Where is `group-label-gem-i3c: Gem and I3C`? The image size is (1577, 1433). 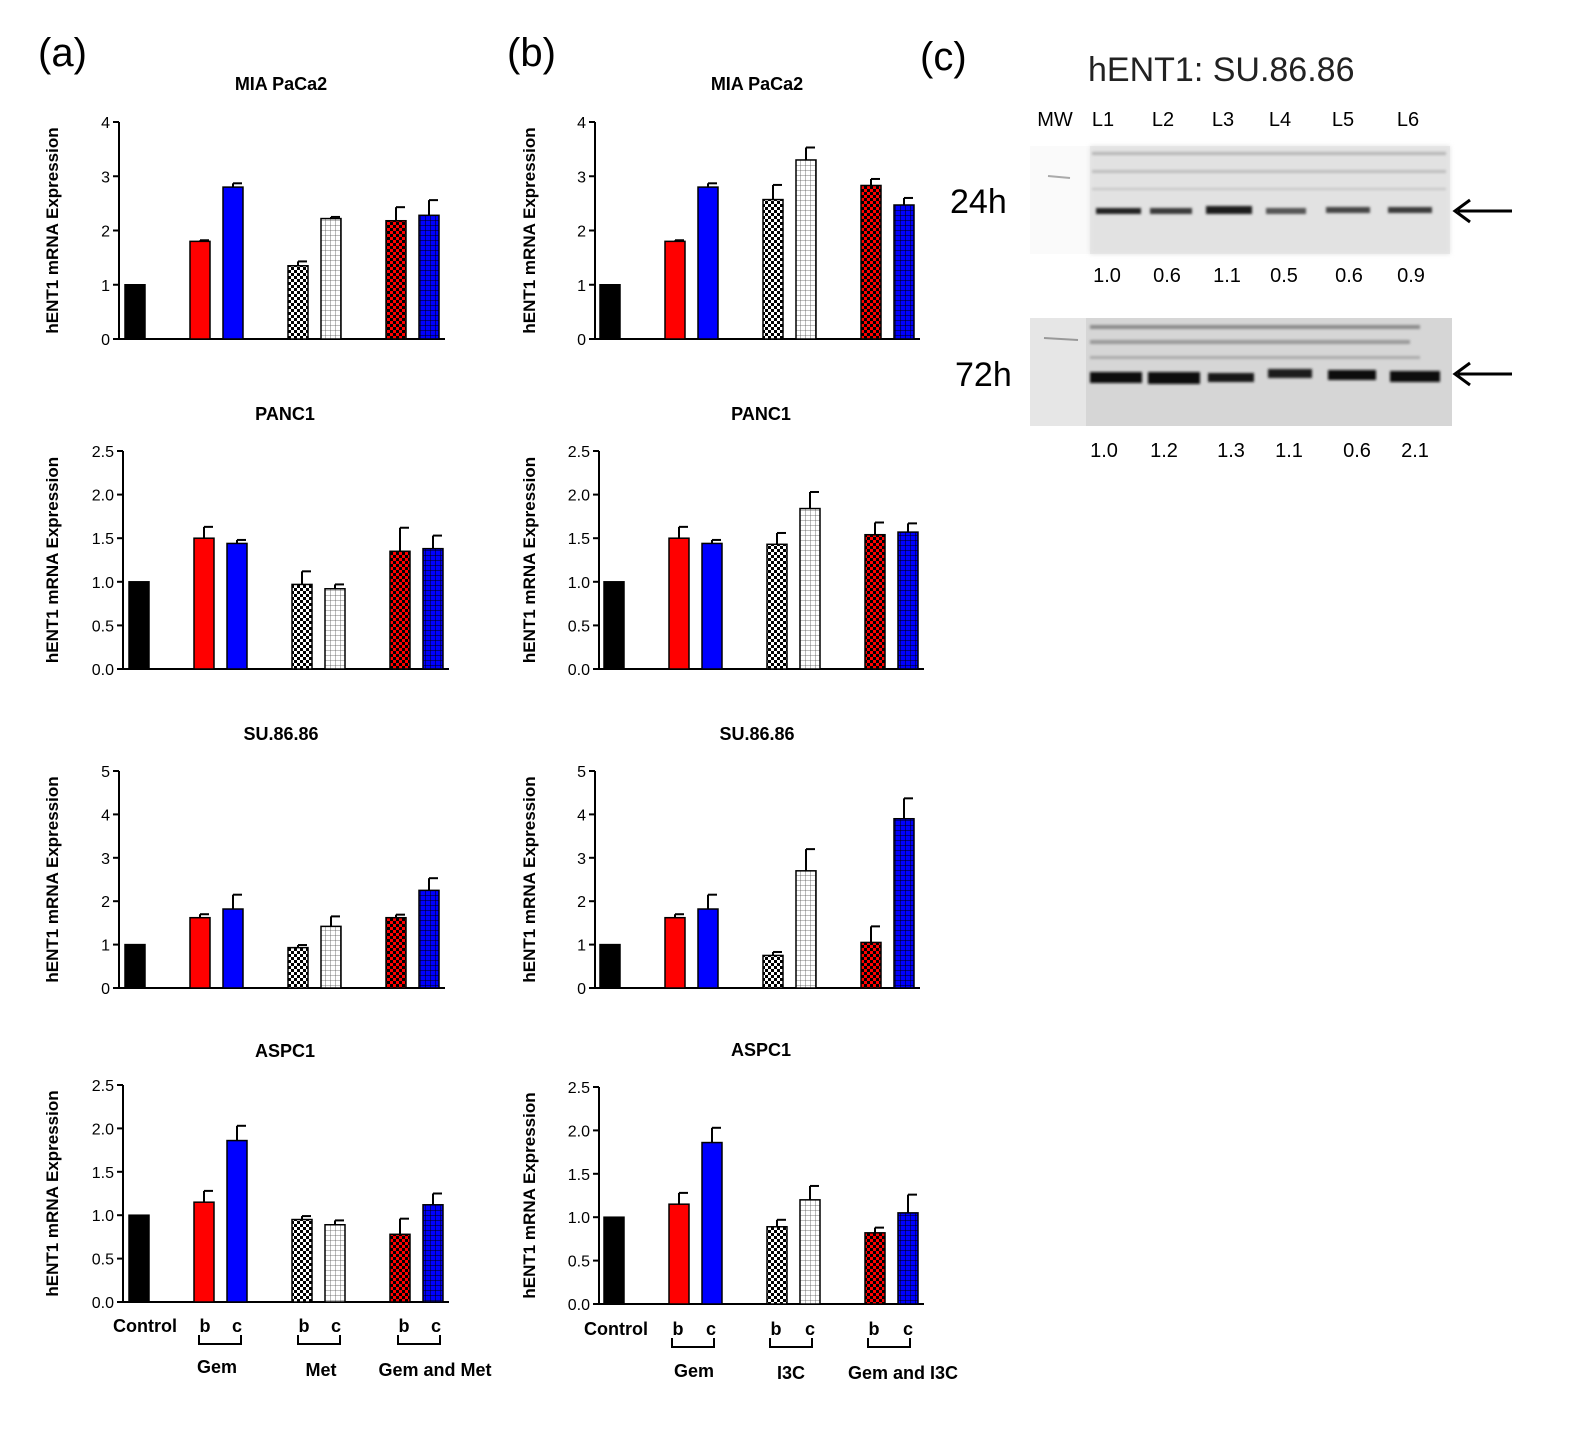
group-label-gem-i3c: Gem and I3C is located at coordinates (903, 1373).